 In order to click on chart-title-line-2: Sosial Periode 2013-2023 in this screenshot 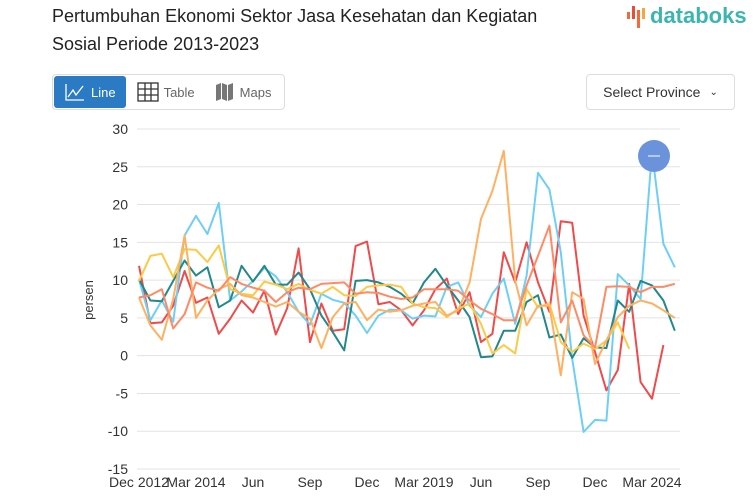, I will do `click(156, 44)`.